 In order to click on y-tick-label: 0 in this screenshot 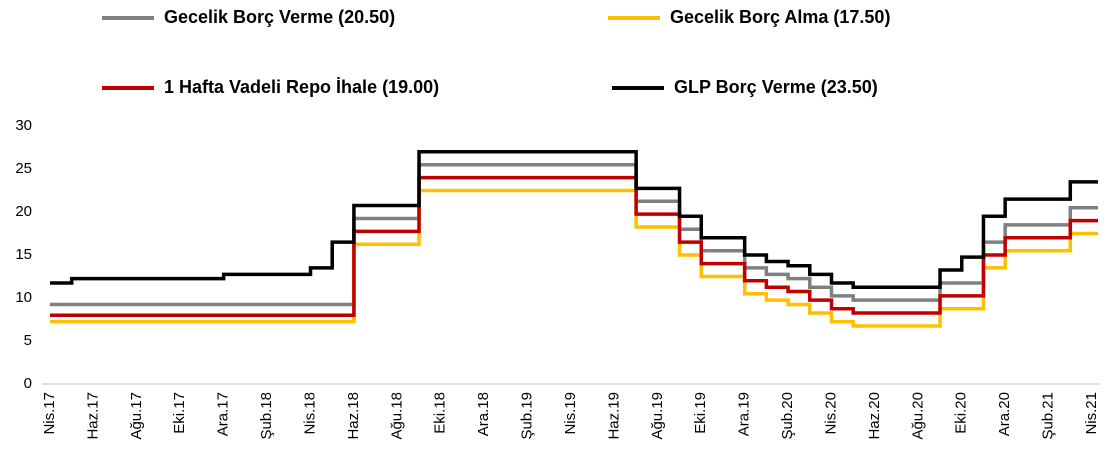, I will do `click(28, 383)`.